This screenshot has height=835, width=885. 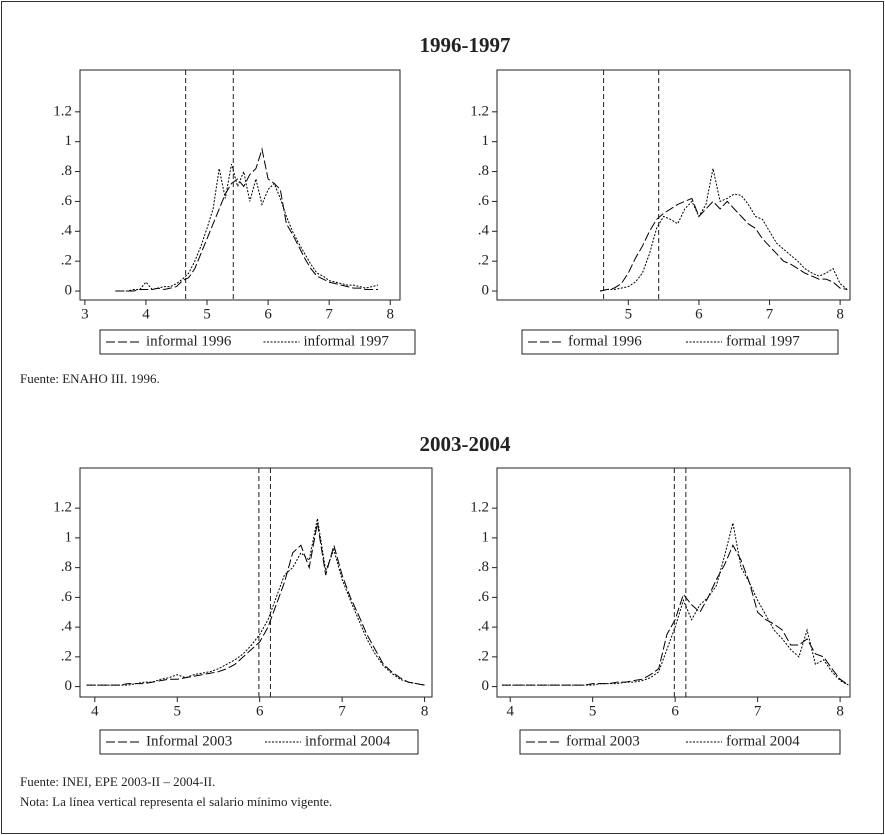 What do you see at coordinates (117, 781) in the screenshot?
I see `source: Fuente: INEI, EPE 2003-II – 2004-II.` at bounding box center [117, 781].